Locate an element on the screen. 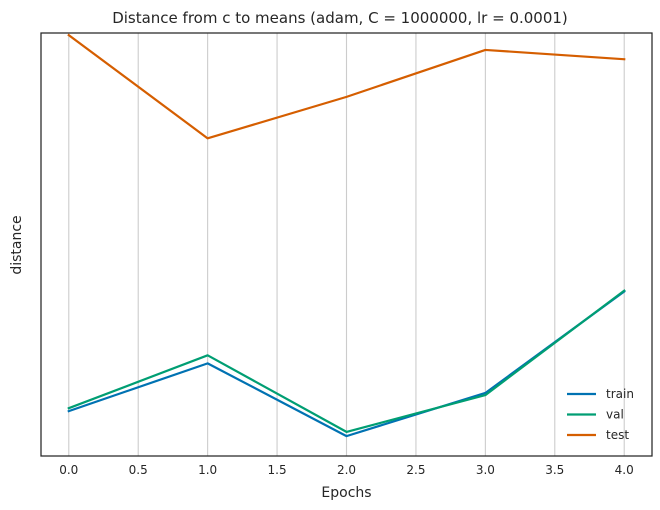 The height and width of the screenshot is (510, 660). x-tick-label: 3.5 is located at coordinates (554, 470).